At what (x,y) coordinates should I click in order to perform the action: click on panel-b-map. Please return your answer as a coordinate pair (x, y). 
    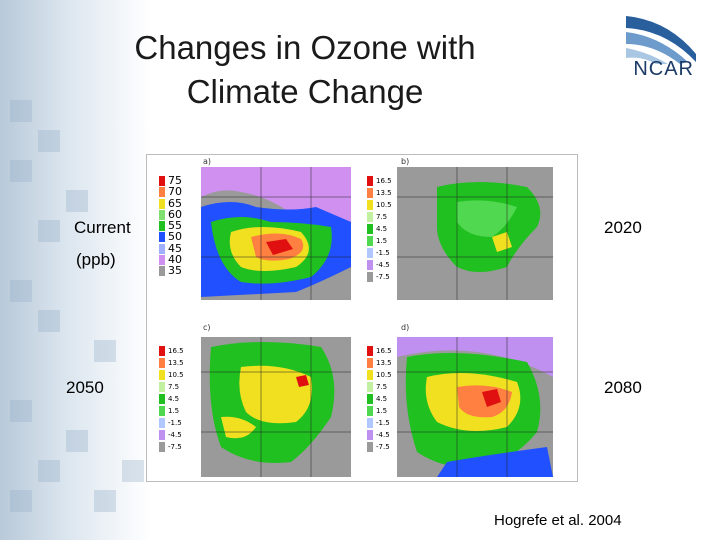
    Looking at the image, I should click on (475, 233).